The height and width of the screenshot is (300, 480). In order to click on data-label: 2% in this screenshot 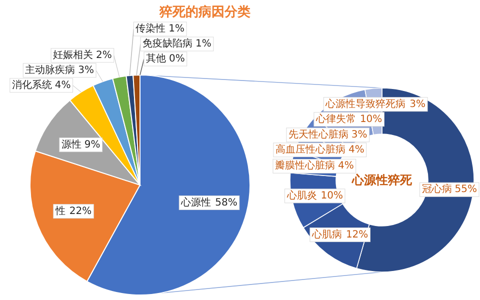, I will do `click(104, 55)`.